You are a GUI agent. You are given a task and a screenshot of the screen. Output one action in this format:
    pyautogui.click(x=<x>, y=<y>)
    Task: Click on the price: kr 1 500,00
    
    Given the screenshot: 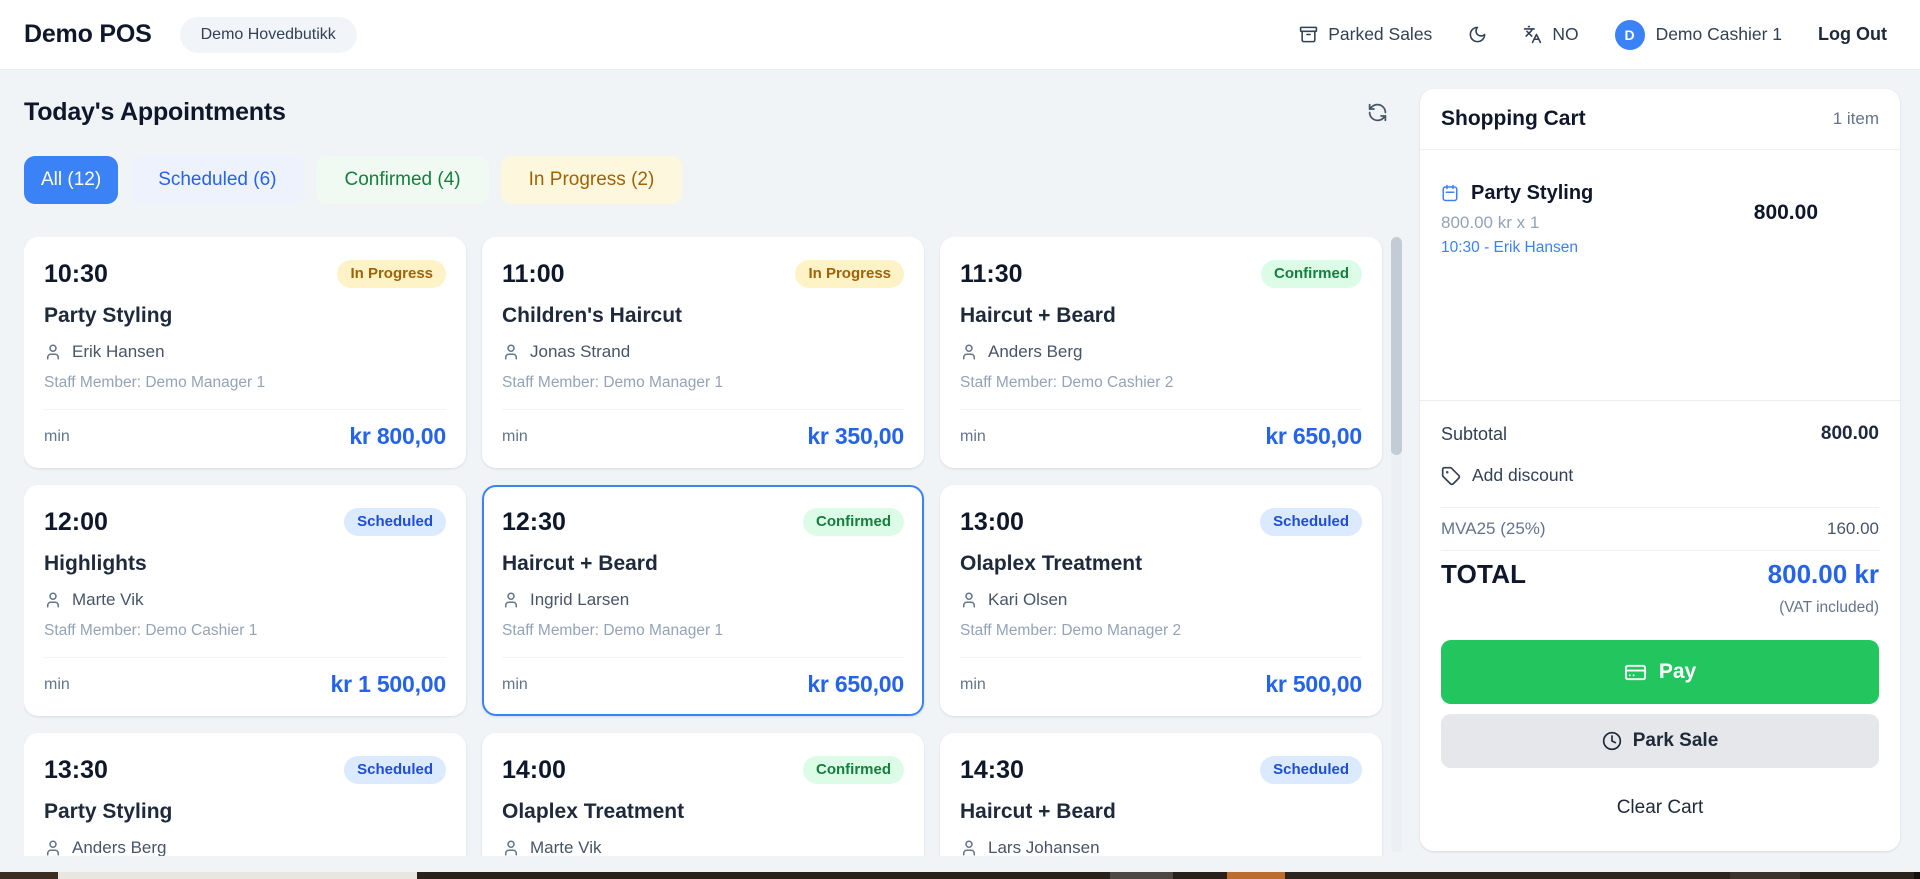 What is the action you would take?
    pyautogui.click(x=388, y=684)
    